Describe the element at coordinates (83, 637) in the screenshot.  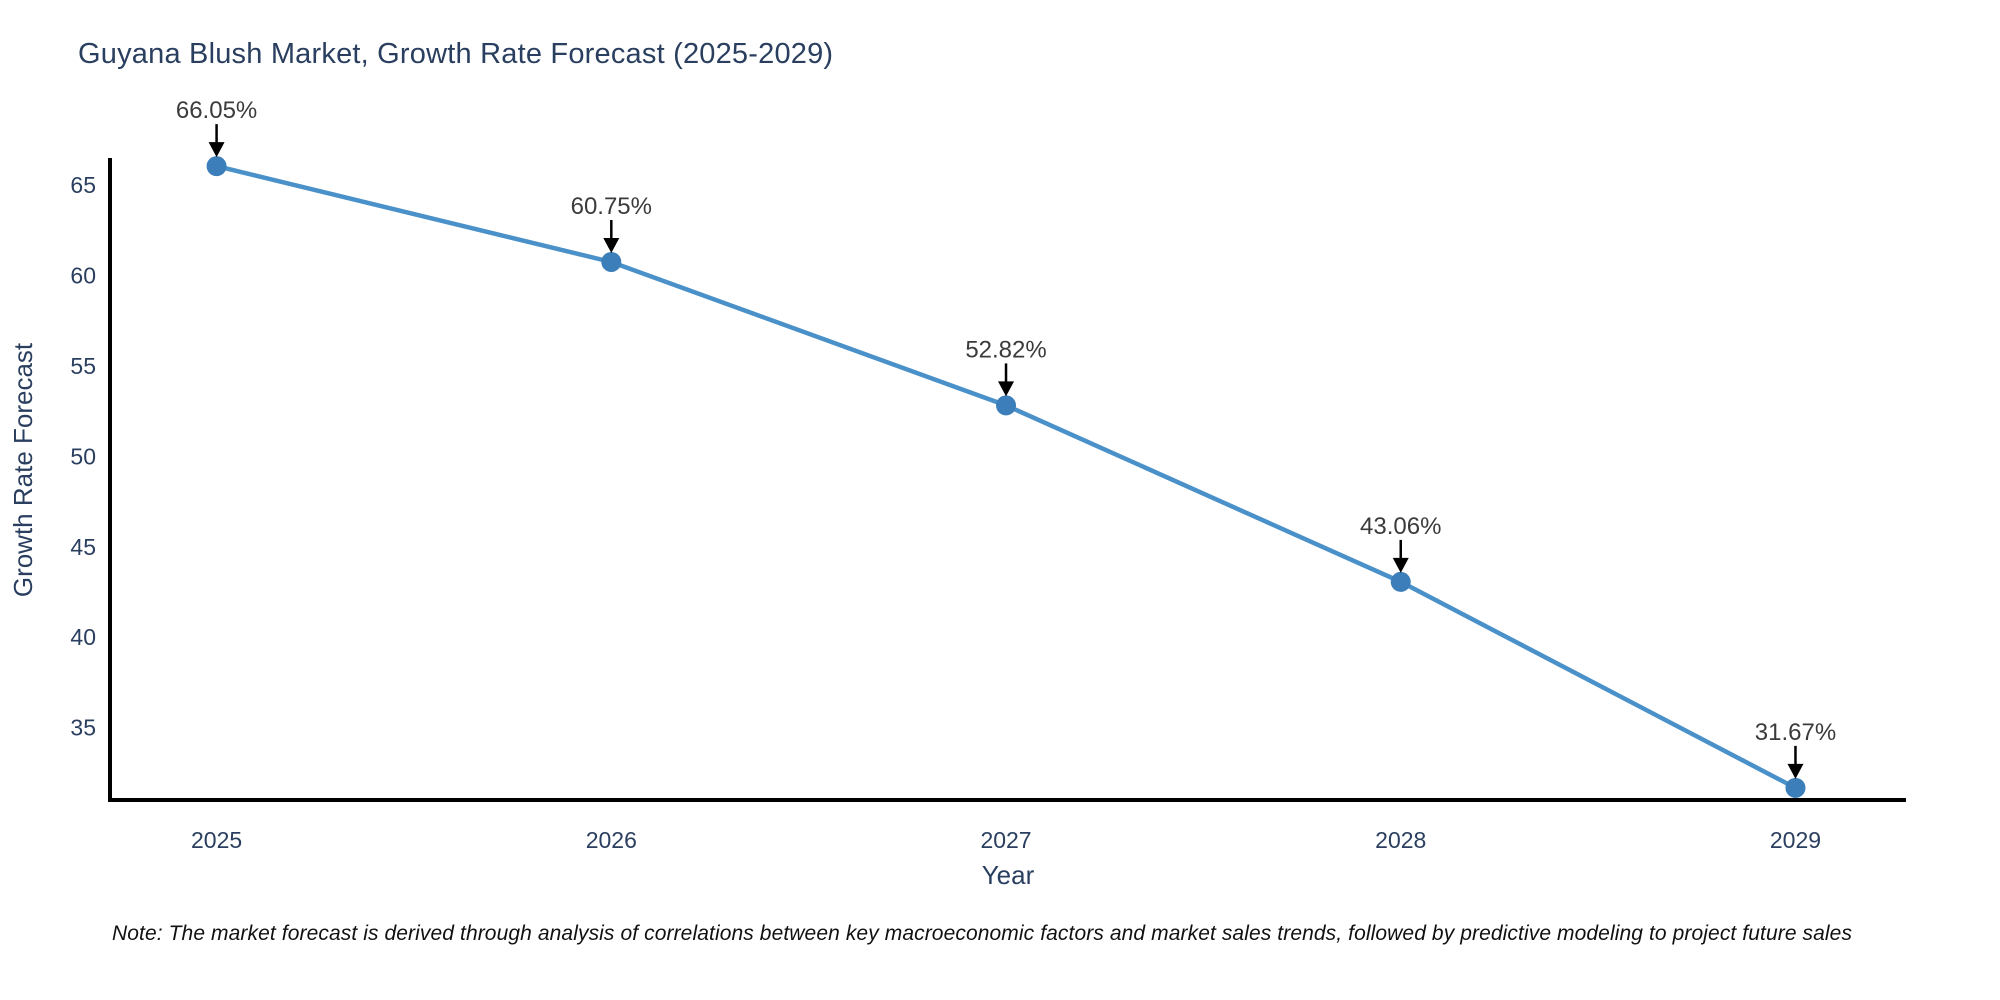
I see `y-tick-label: 40` at that location.